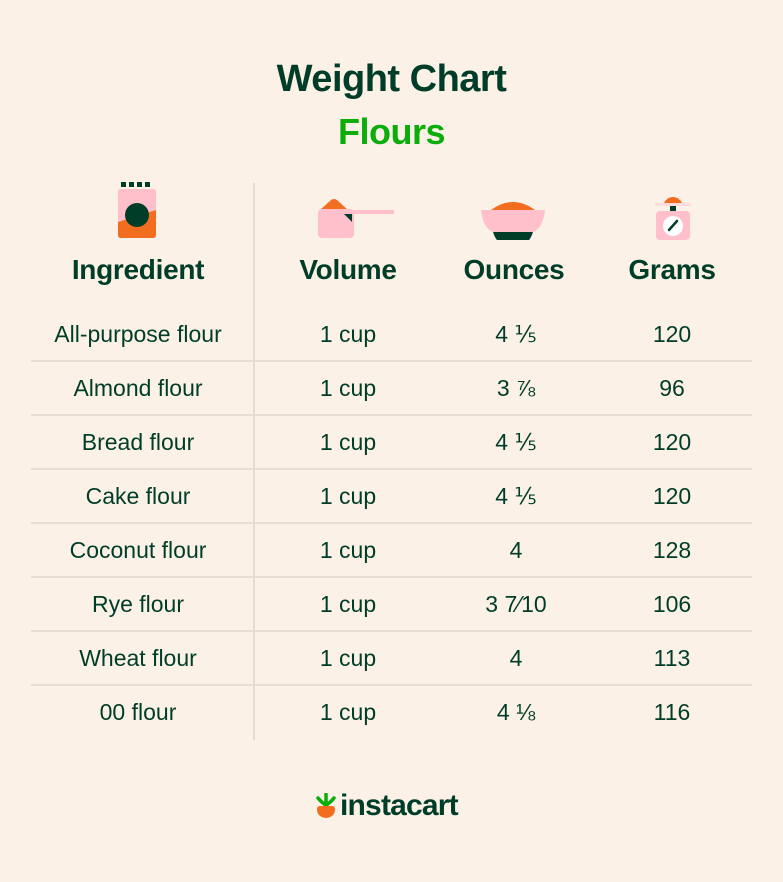 The height and width of the screenshot is (882, 783). Describe the element at coordinates (672, 269) in the screenshot. I see `column-header-grams: Grams` at that location.